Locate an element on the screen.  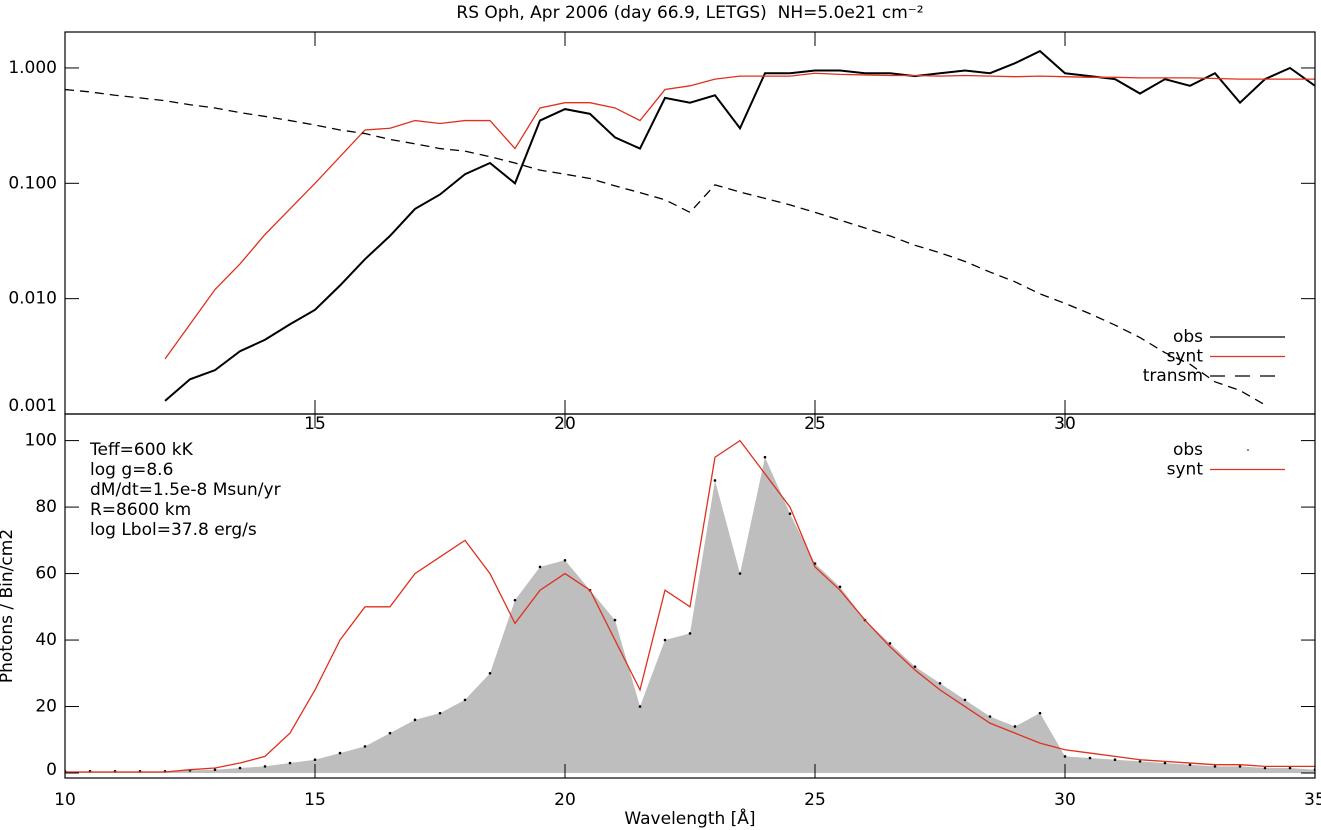
annotation: R=8600 km is located at coordinates (140, 510).